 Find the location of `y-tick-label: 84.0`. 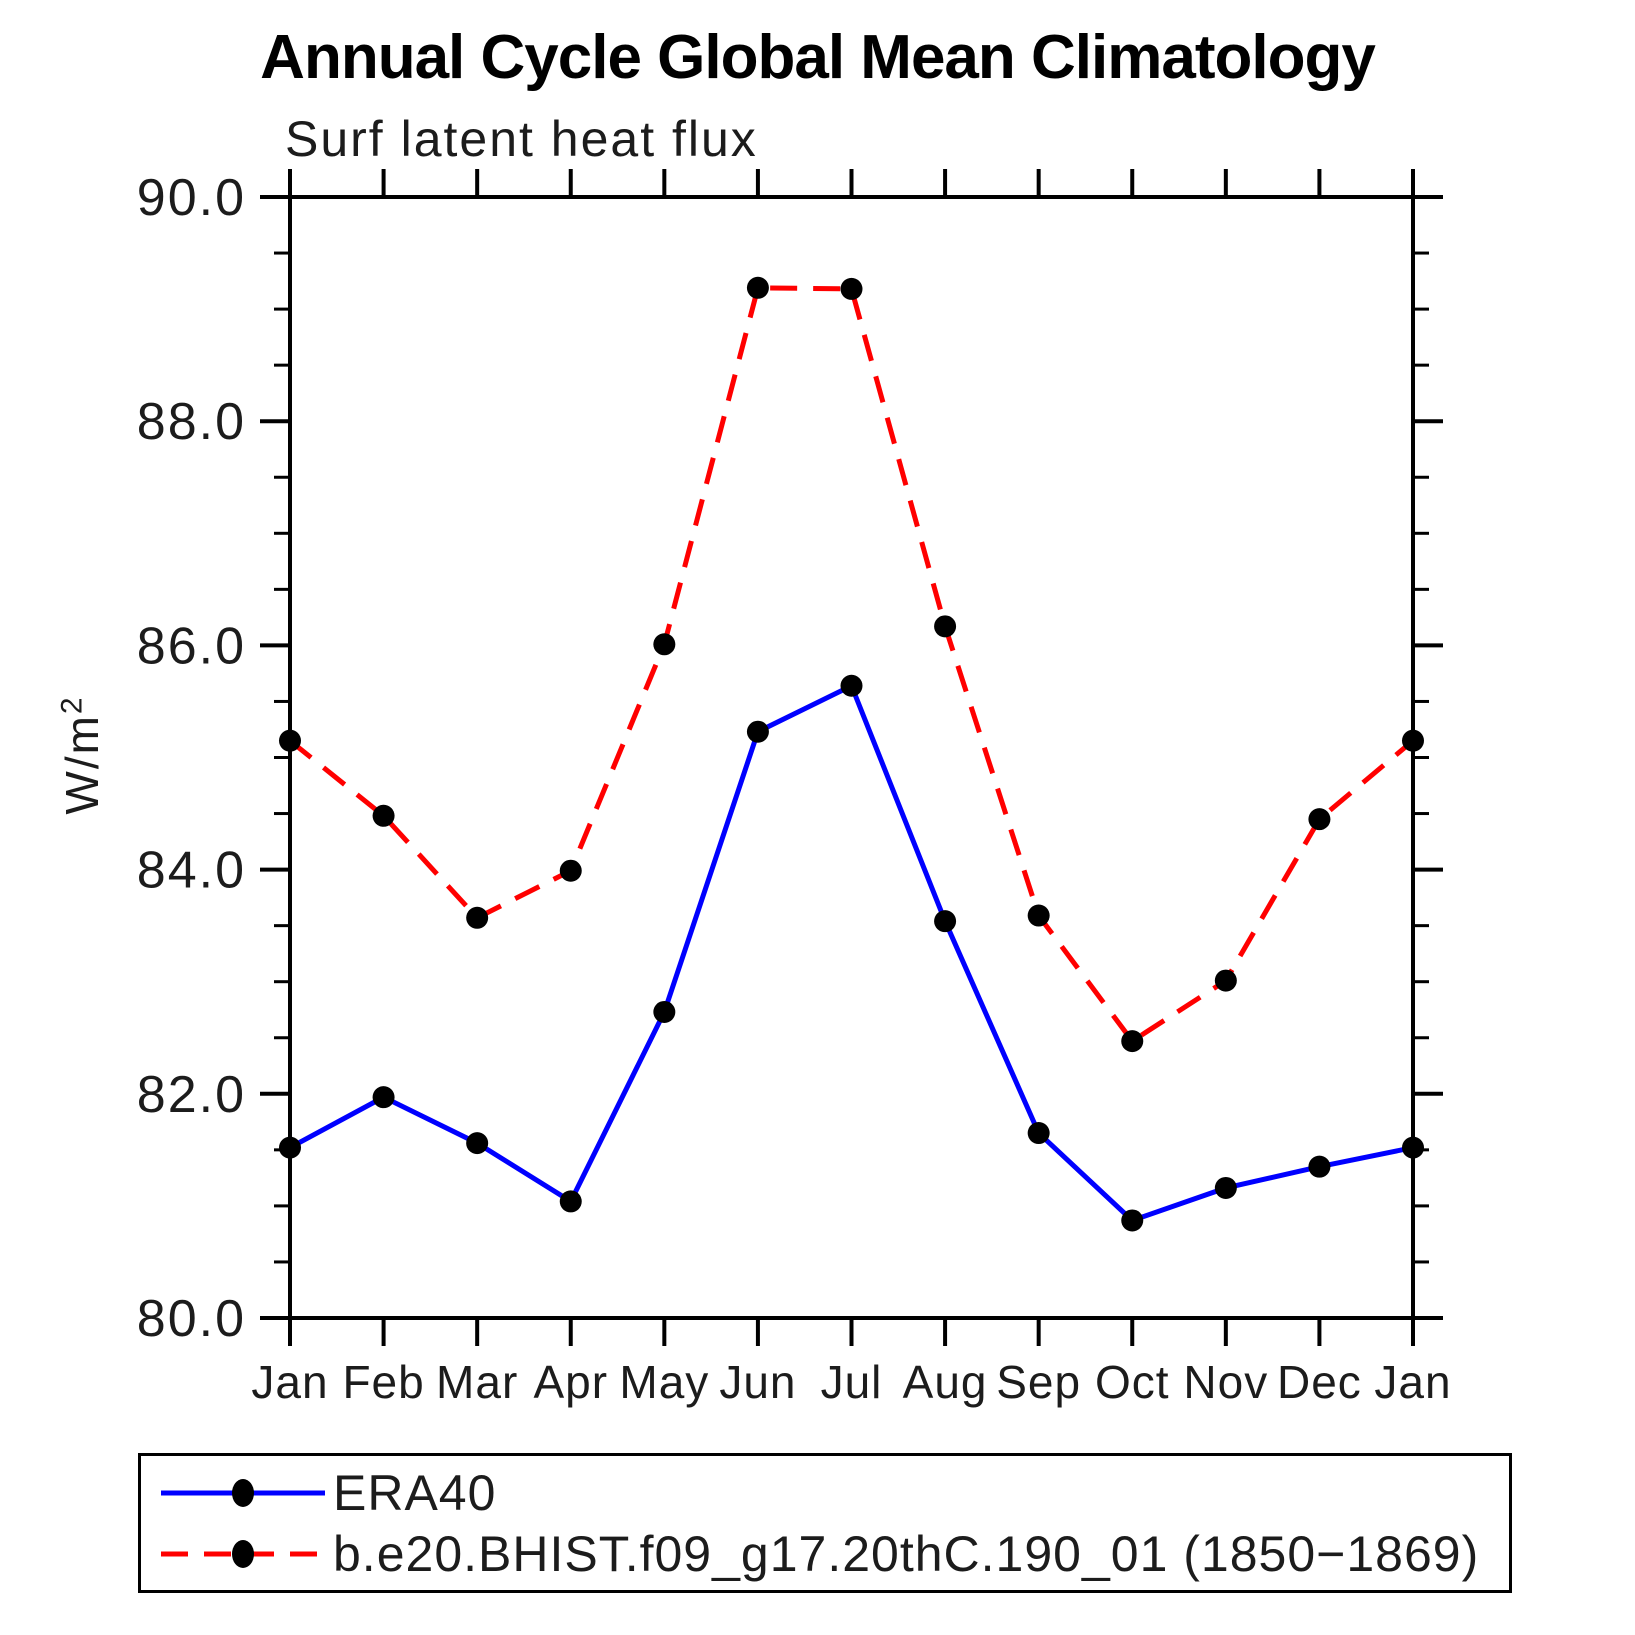

y-tick-label: 84.0 is located at coordinates (191, 871).